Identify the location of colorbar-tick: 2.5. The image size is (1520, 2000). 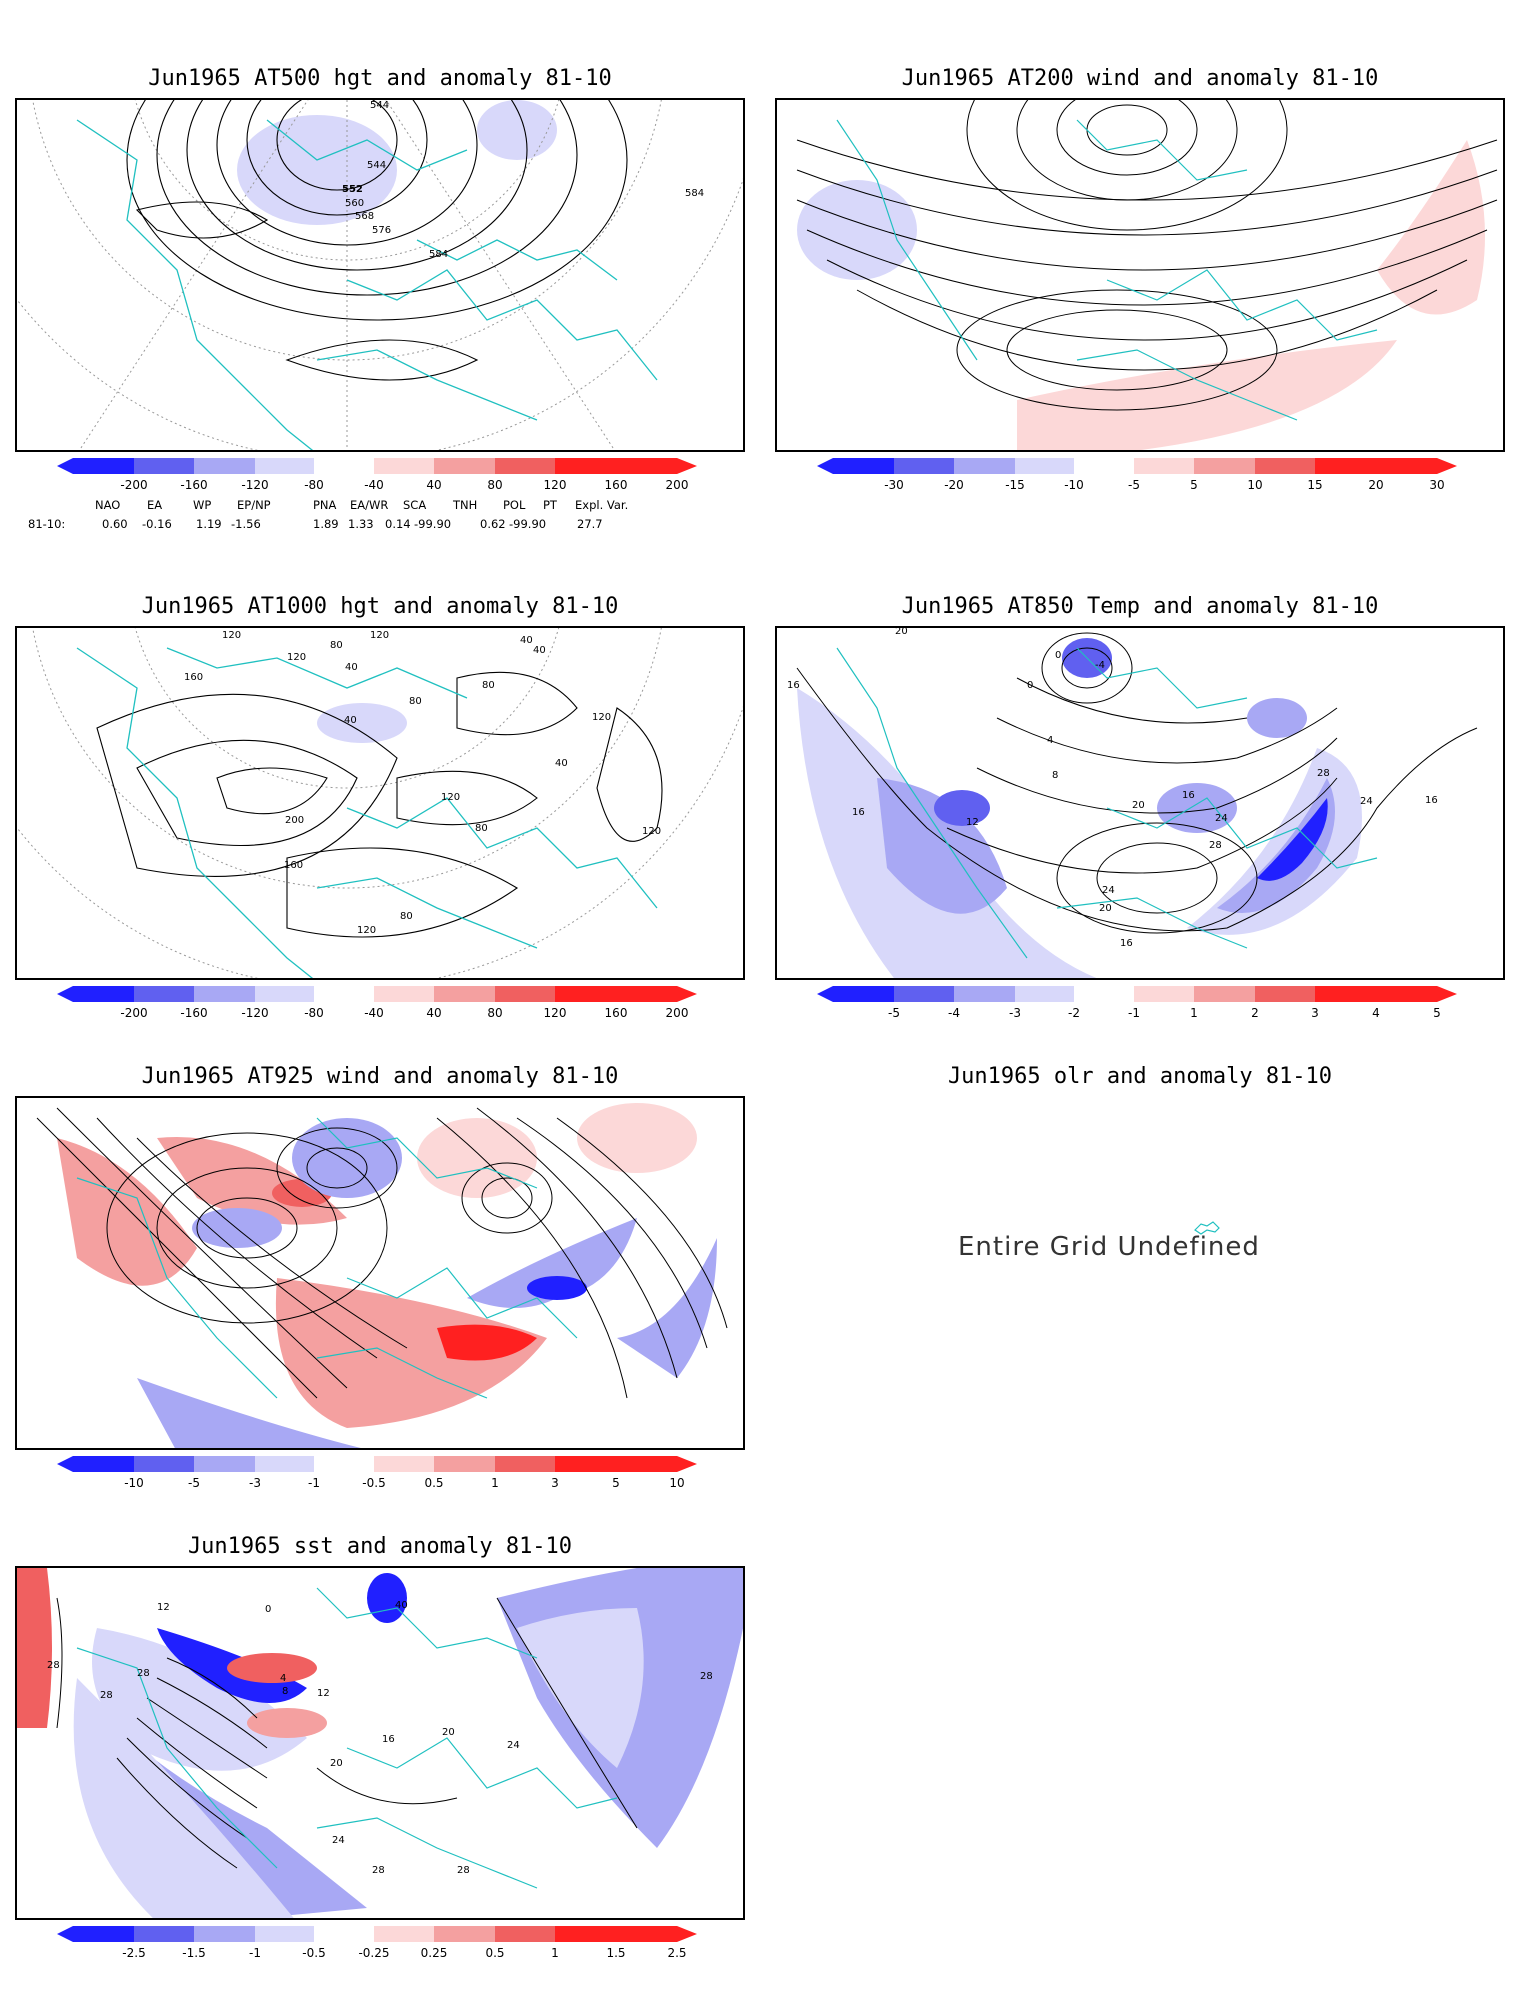
(677, 1953).